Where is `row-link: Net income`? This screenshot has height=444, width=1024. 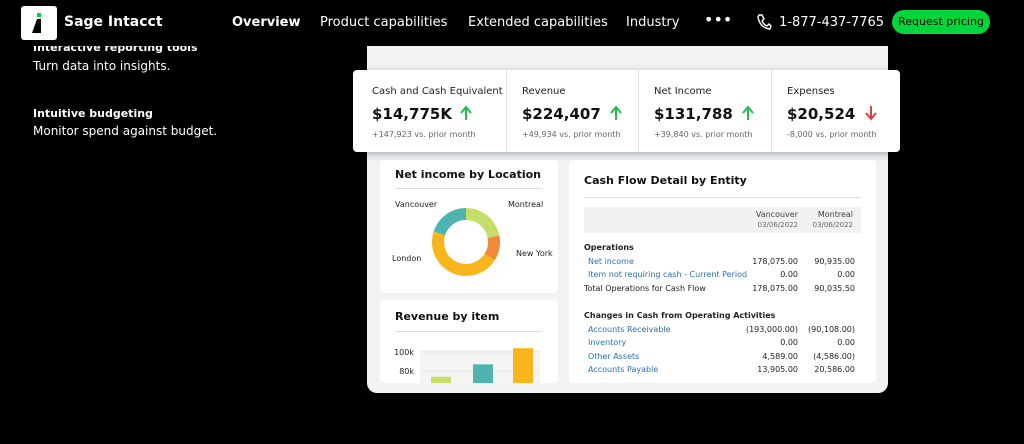 row-link: Net income is located at coordinates (611, 261).